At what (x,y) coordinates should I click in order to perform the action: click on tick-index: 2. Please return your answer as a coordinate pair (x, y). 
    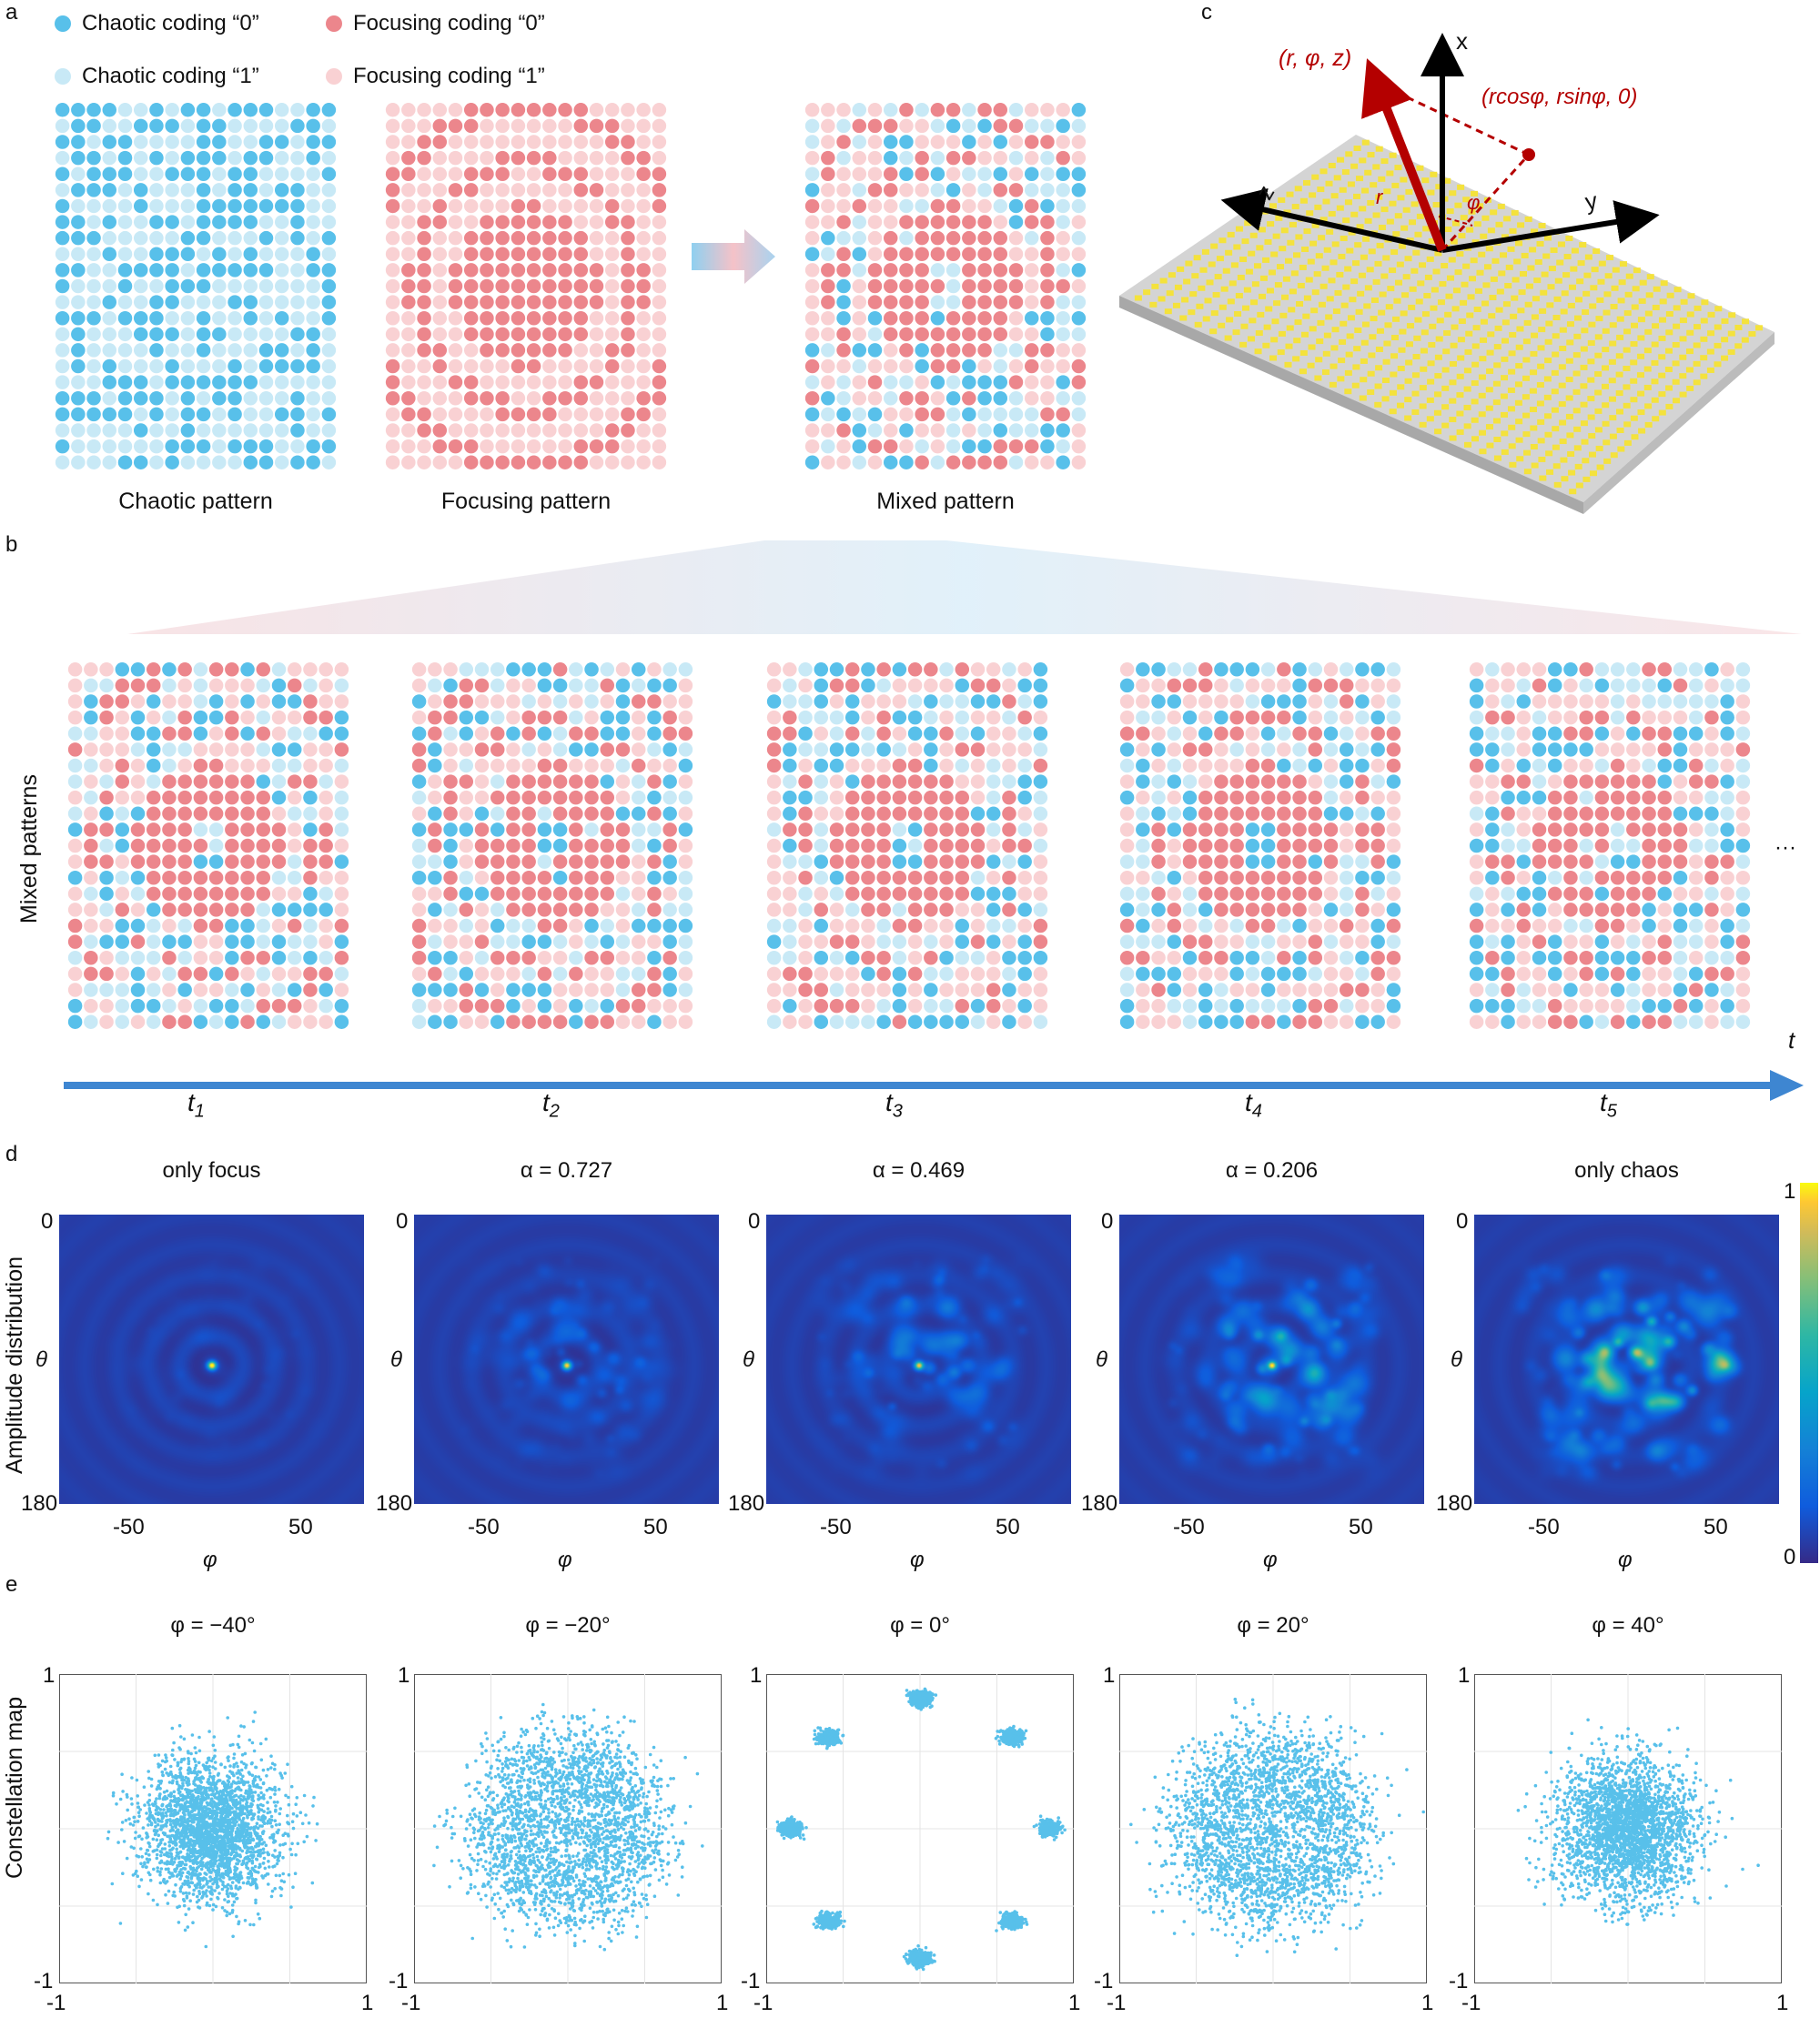
    Looking at the image, I should click on (555, 1111).